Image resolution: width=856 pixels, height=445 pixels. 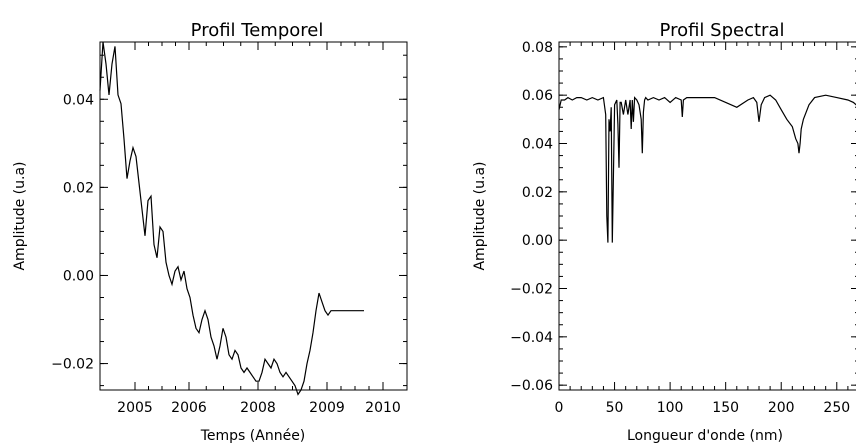 What do you see at coordinates (836, 408) in the screenshot?
I see `spectral-x-tick-label: 250` at bounding box center [836, 408].